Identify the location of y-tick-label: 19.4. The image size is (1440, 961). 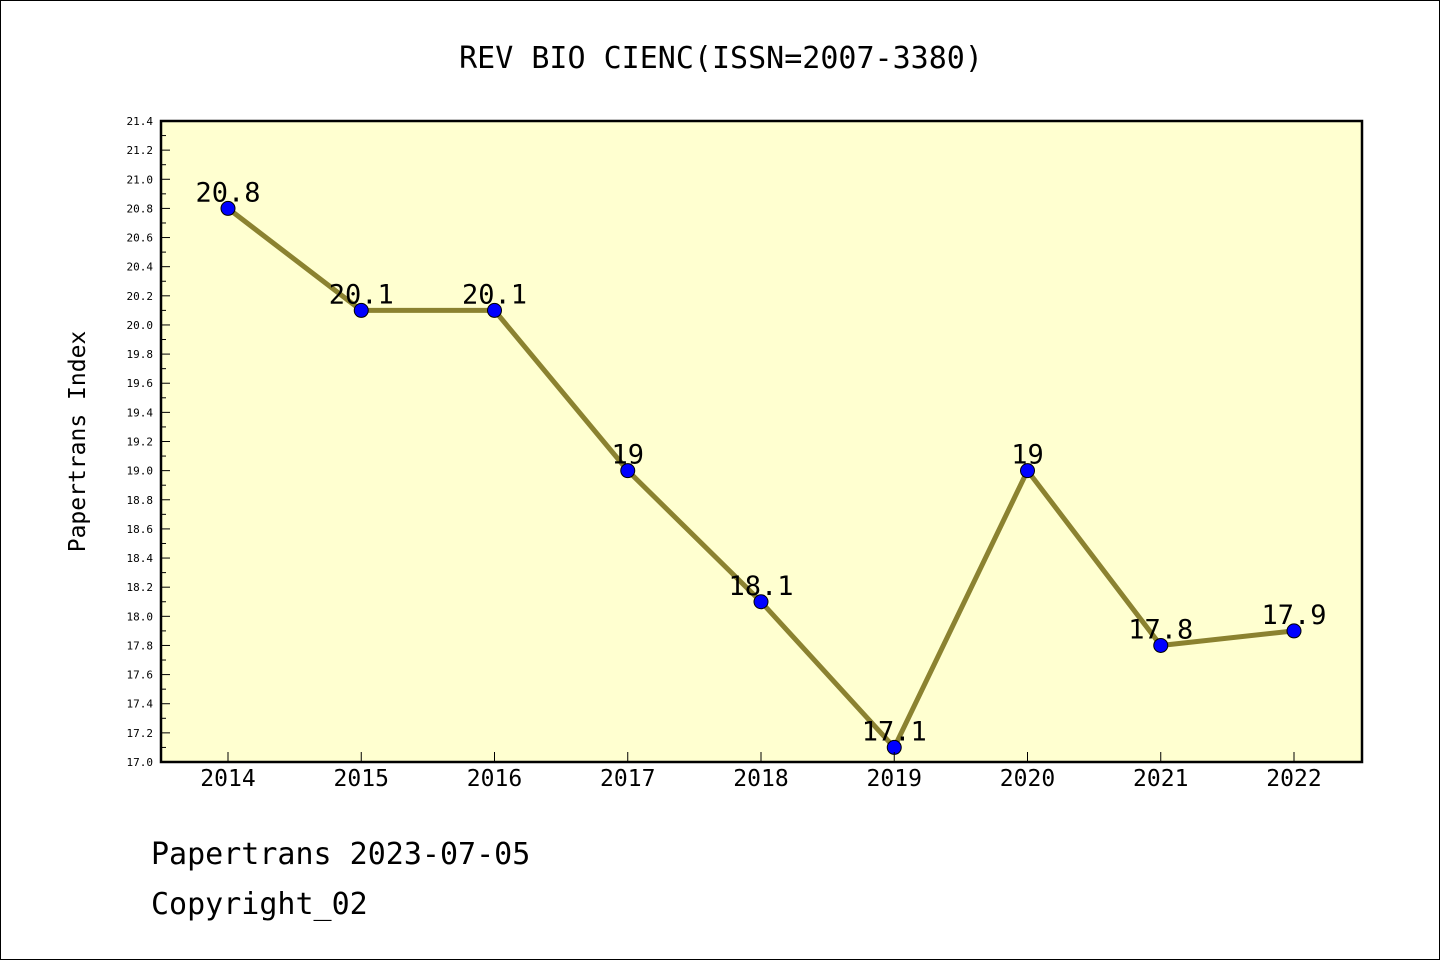
(140, 412).